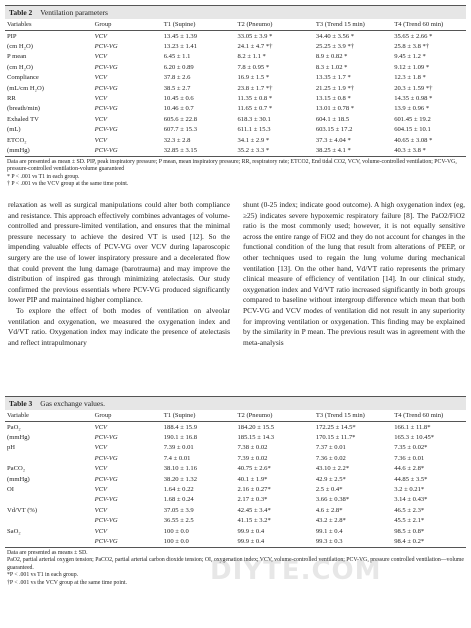  Describe the element at coordinates (412, 109) in the screenshot. I see `table-cell: 13.9 ± 0.96 *` at that location.